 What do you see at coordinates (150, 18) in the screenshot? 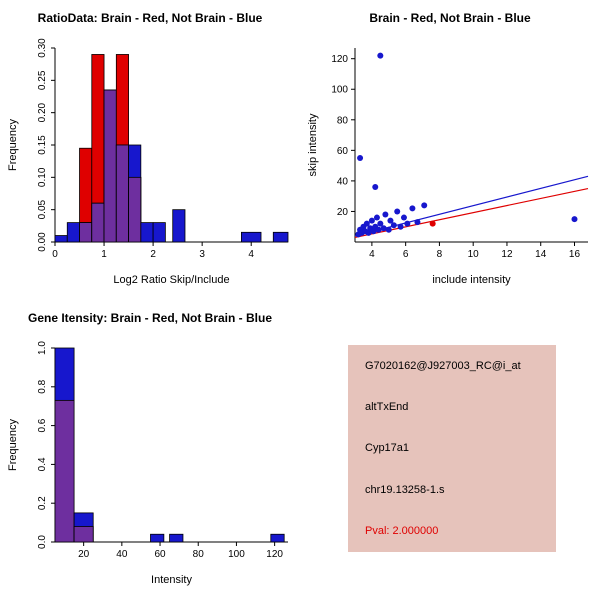
I see `ratio-histogram-title: RatioData: Brain - Red, Not Brain - Blue` at bounding box center [150, 18].